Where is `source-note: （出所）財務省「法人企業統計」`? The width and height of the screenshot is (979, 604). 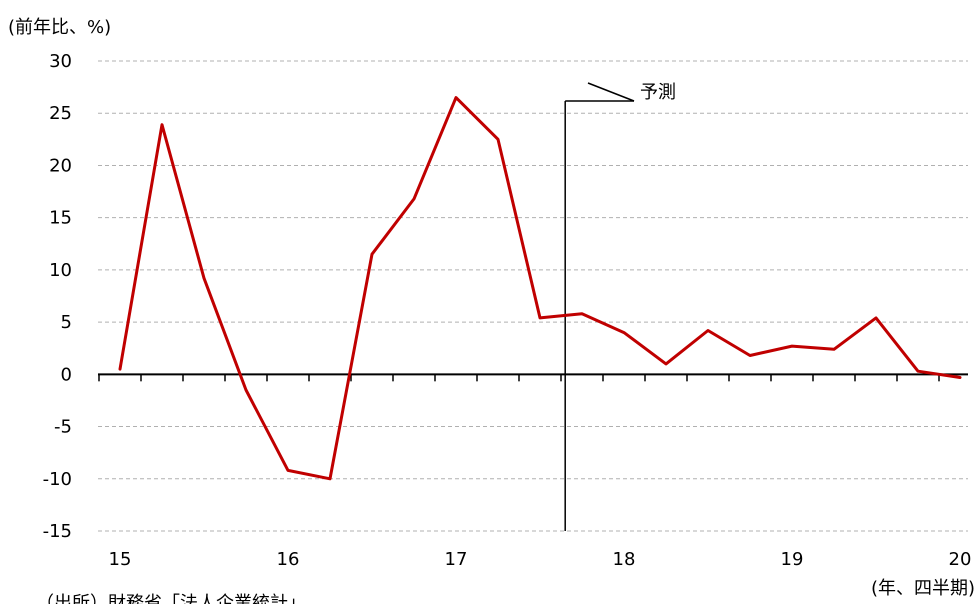 source-note: （出所）財務省「法人企業統計」 is located at coordinates (171, 598).